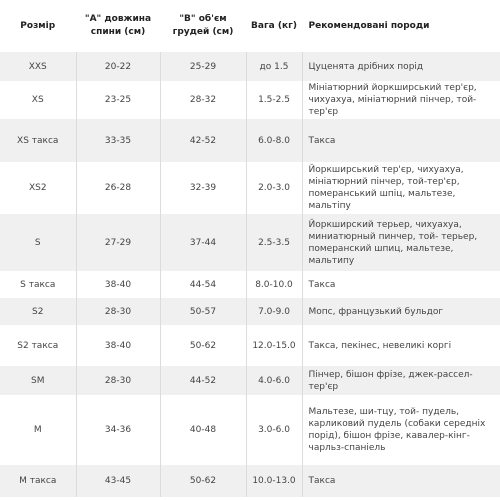  What do you see at coordinates (202, 430) in the screenshot?
I see `cell-chest: 40-48` at bounding box center [202, 430].